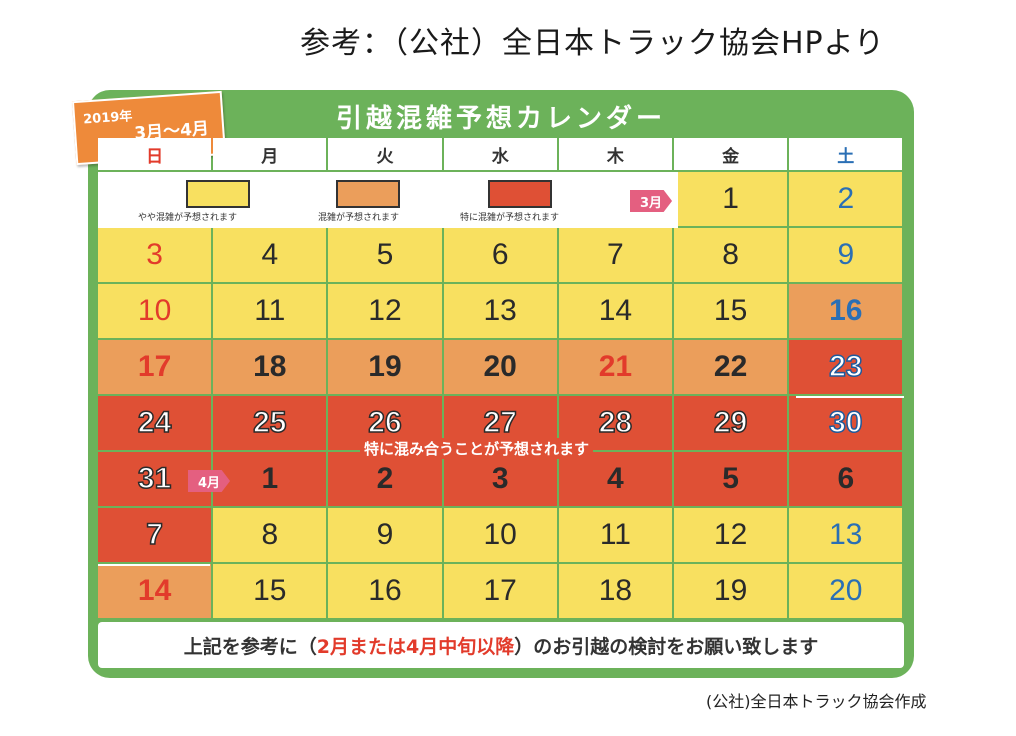 This screenshot has width=1016, height=736. I want to click on legend-label-light: やや混雑が予想されます, so click(188, 218).